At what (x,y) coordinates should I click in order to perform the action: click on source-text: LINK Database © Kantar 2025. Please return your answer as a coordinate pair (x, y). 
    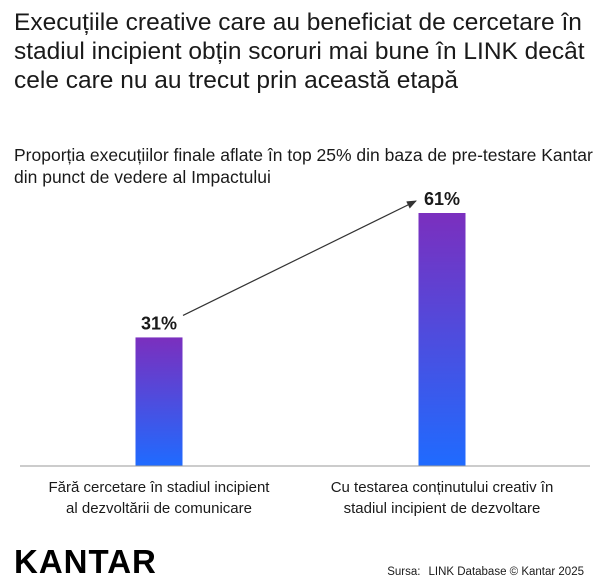
    Looking at the image, I should click on (506, 572).